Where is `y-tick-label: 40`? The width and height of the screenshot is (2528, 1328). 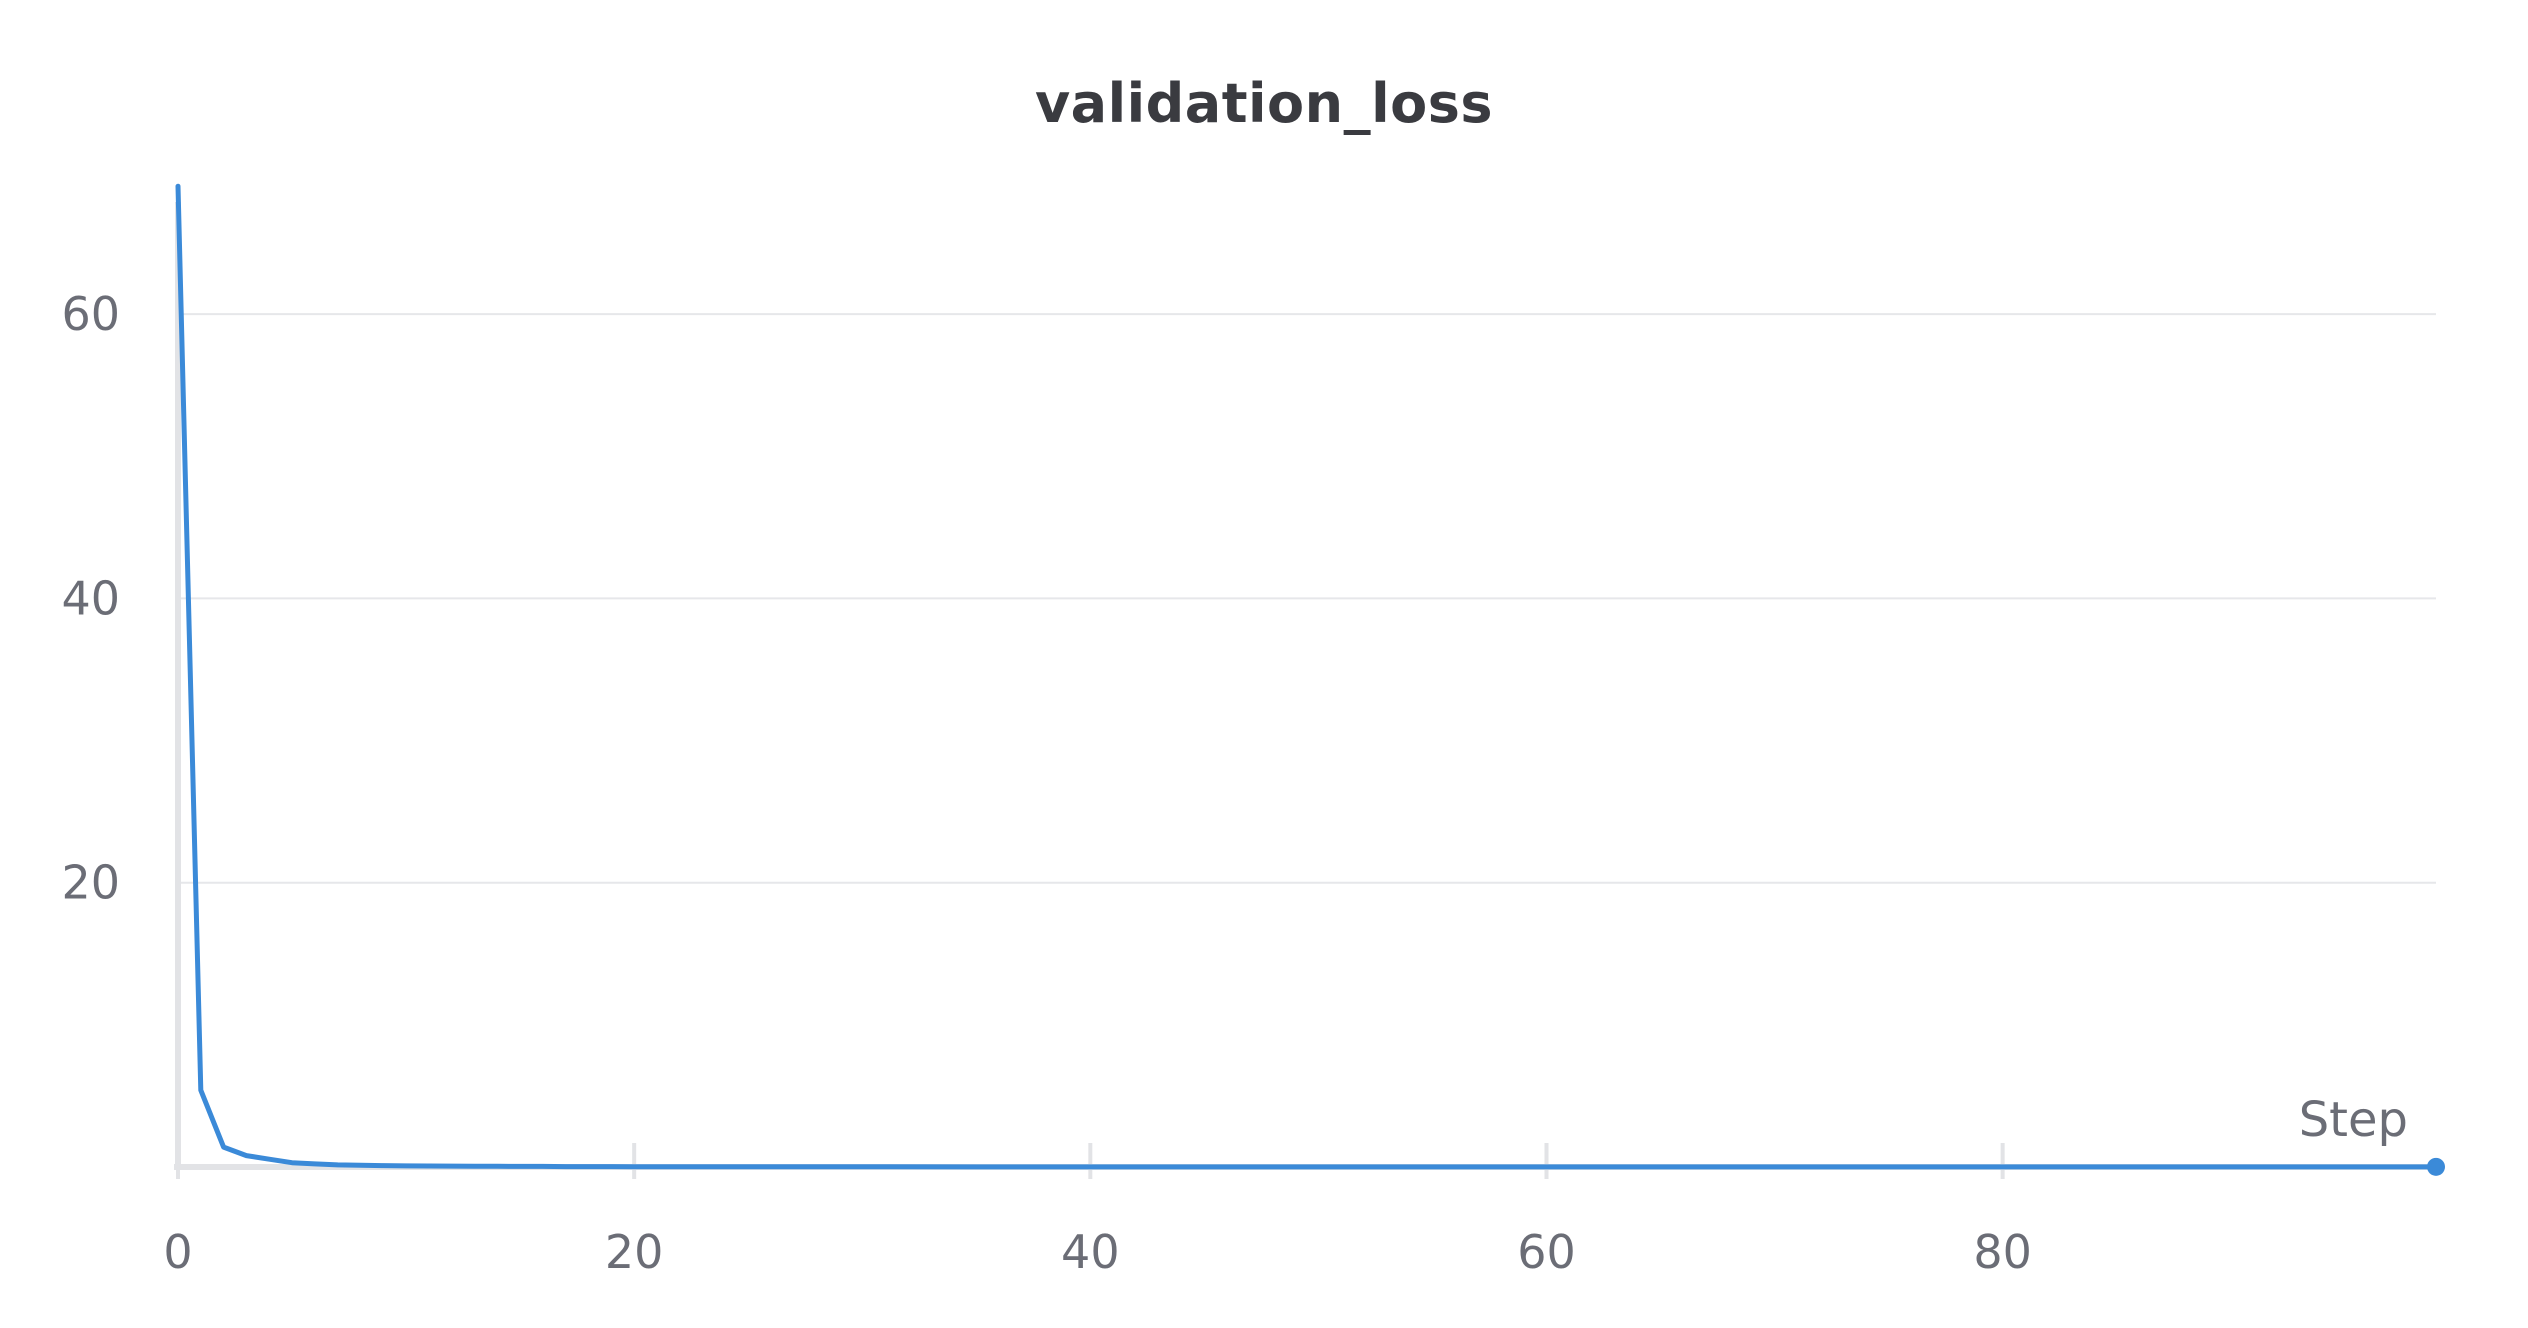
y-tick-label: 40 is located at coordinates (90, 598).